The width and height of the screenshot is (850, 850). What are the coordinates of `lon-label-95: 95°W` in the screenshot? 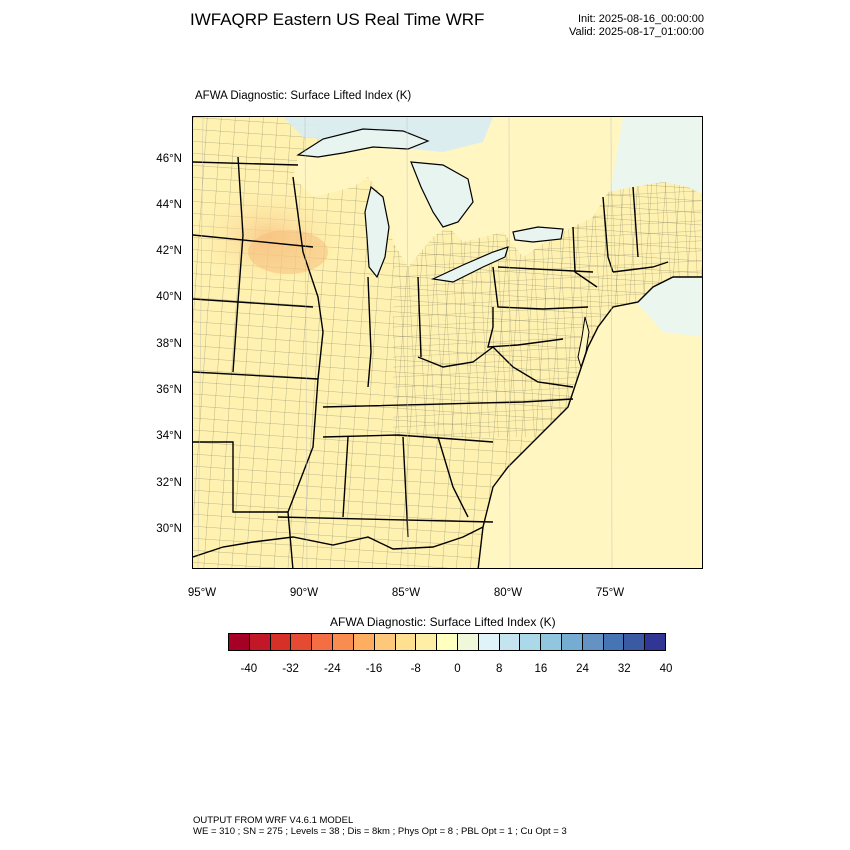 It's located at (202, 593).